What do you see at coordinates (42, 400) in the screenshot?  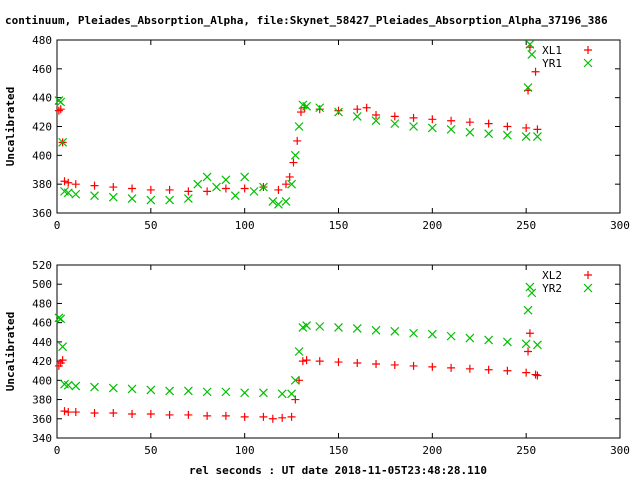 I see `y-tick-label: 380` at bounding box center [42, 400].